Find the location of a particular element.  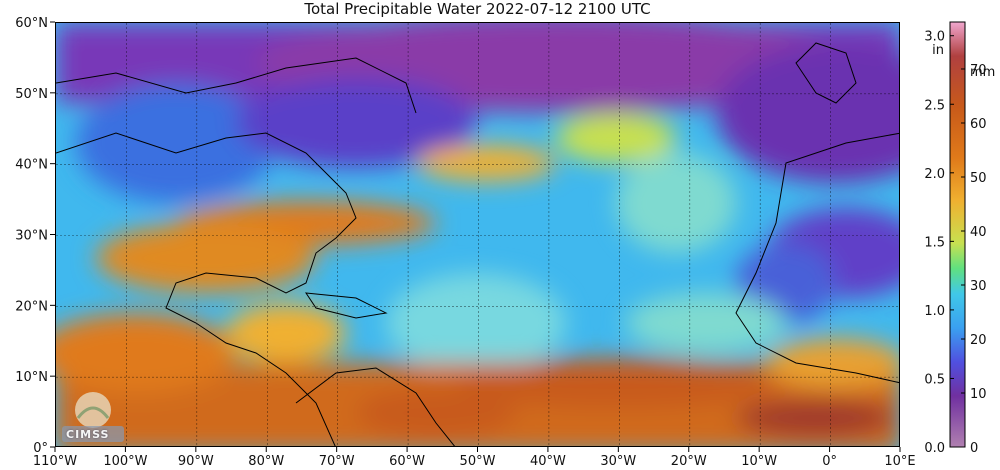

colorbar-mm-label: 30 is located at coordinates (978, 286).